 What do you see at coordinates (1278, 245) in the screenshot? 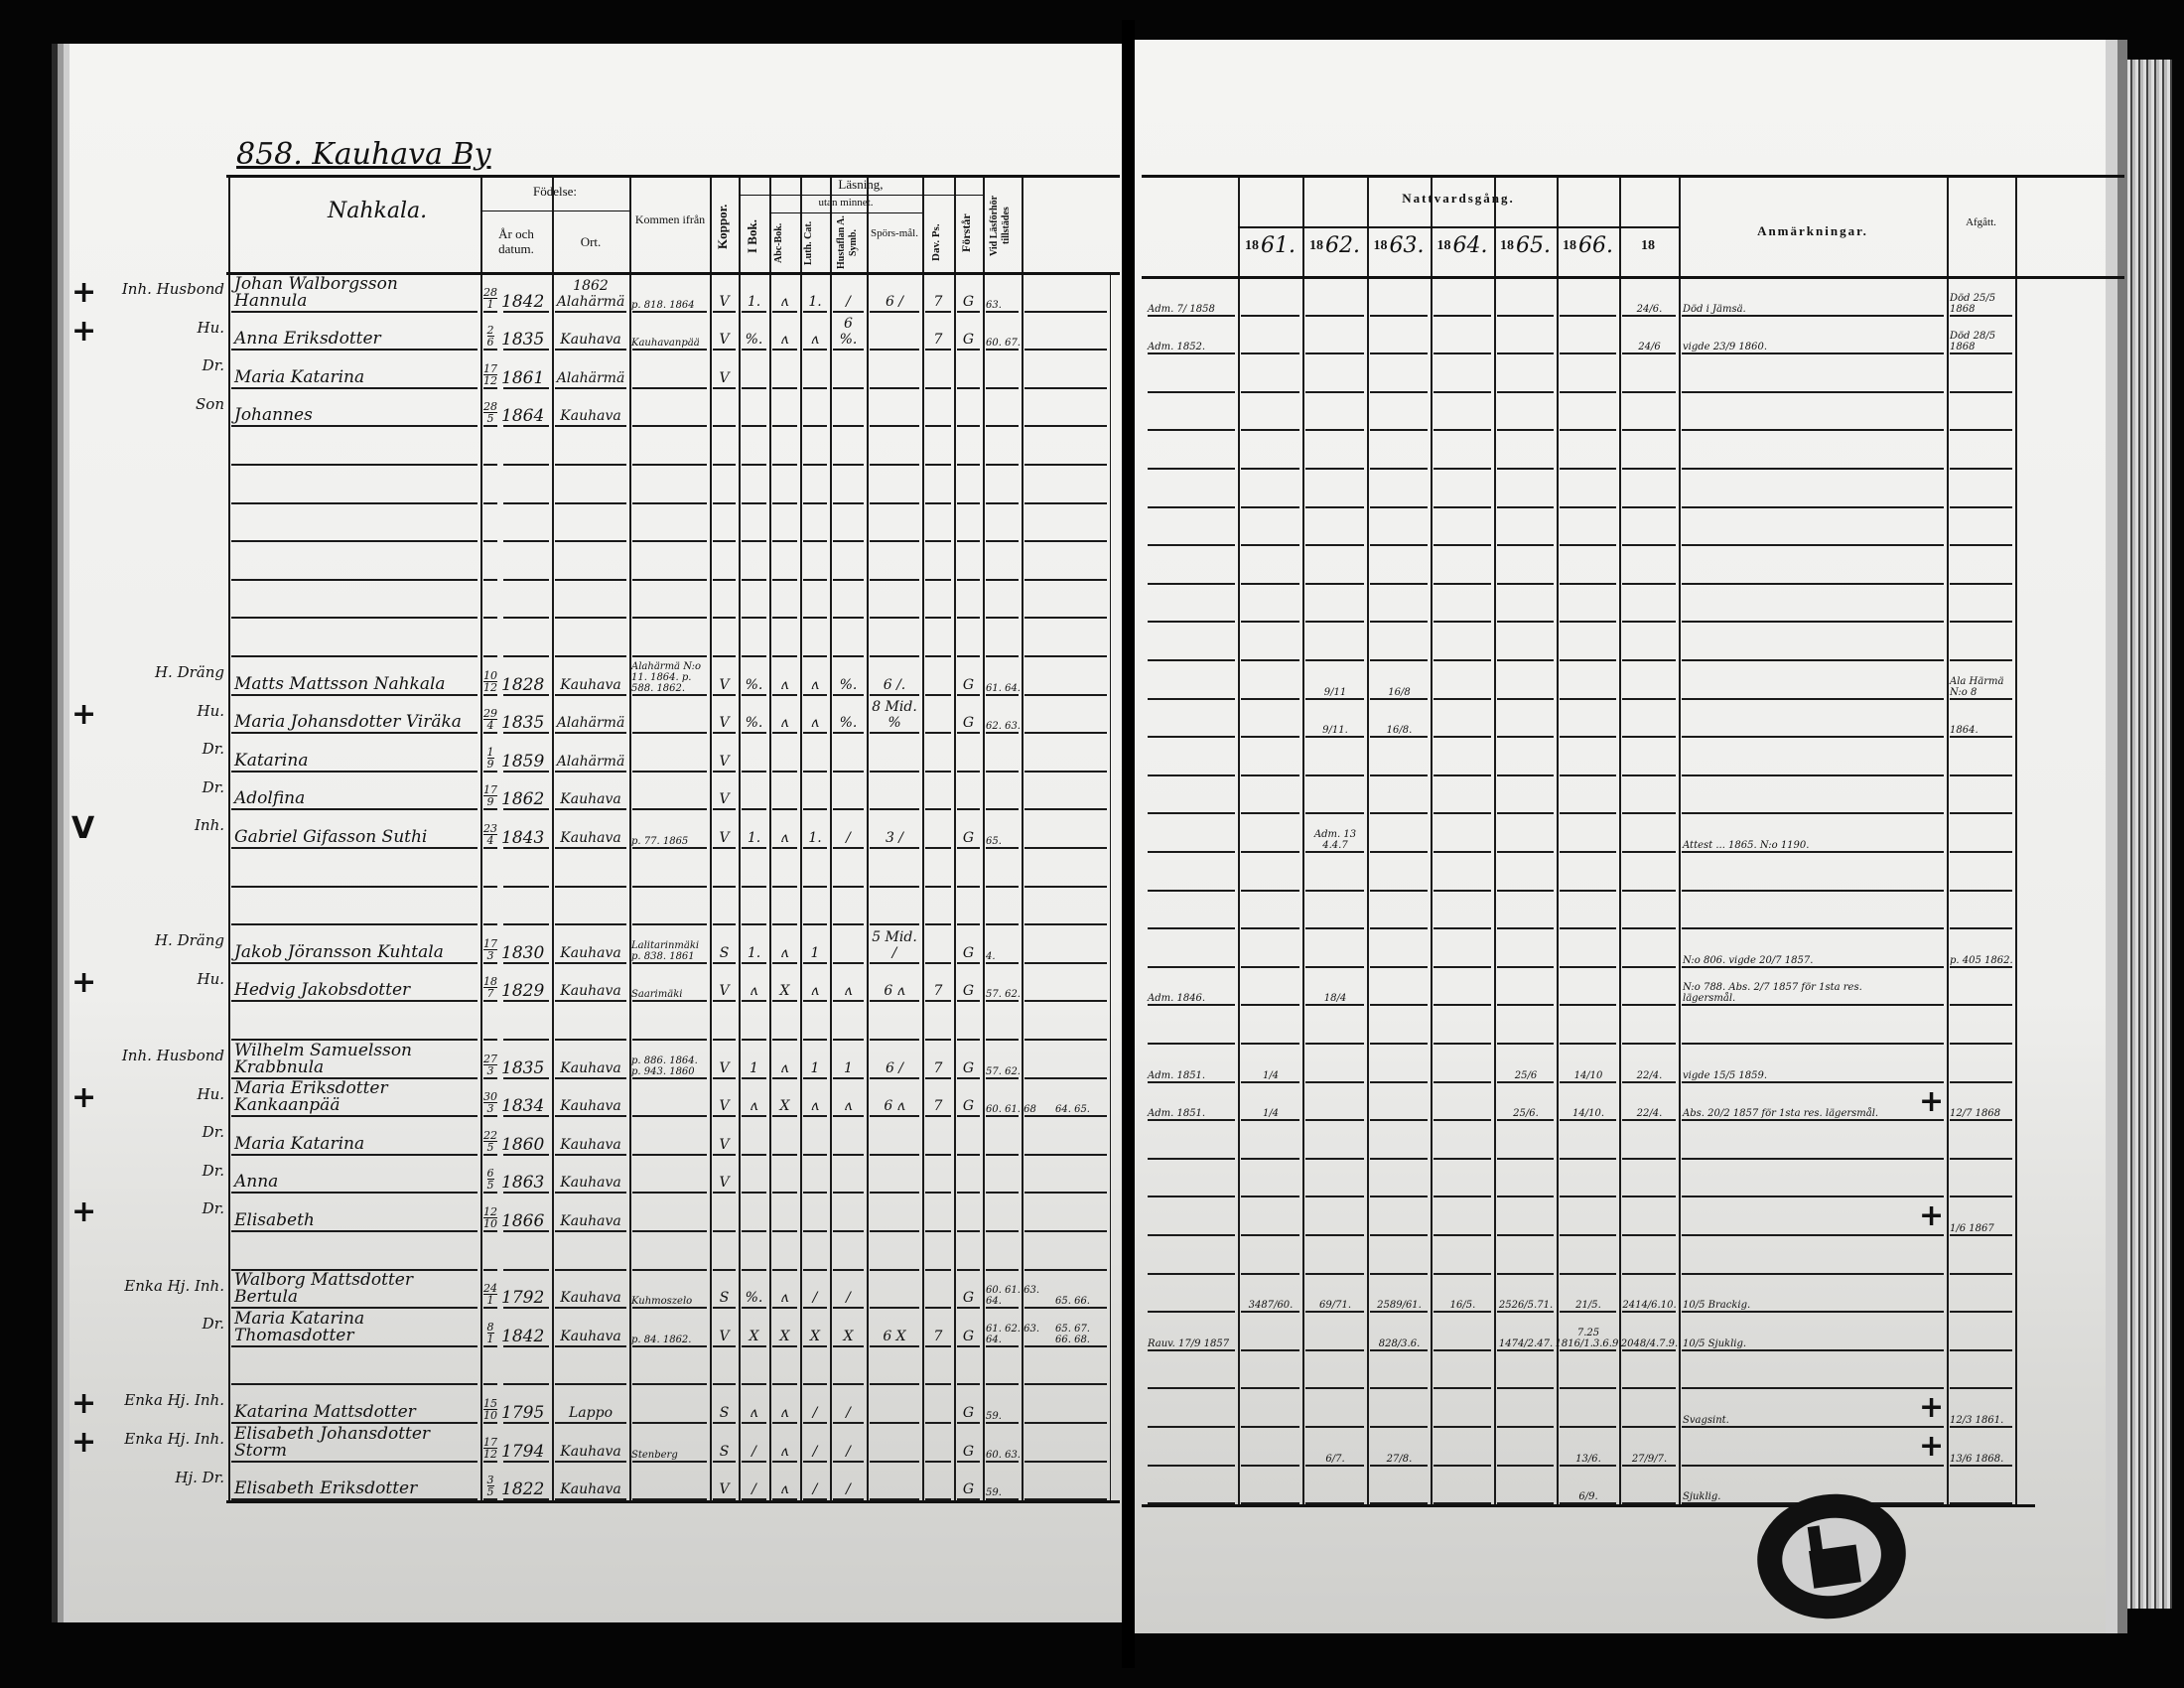
I see `year-suffix: 61.` at bounding box center [1278, 245].